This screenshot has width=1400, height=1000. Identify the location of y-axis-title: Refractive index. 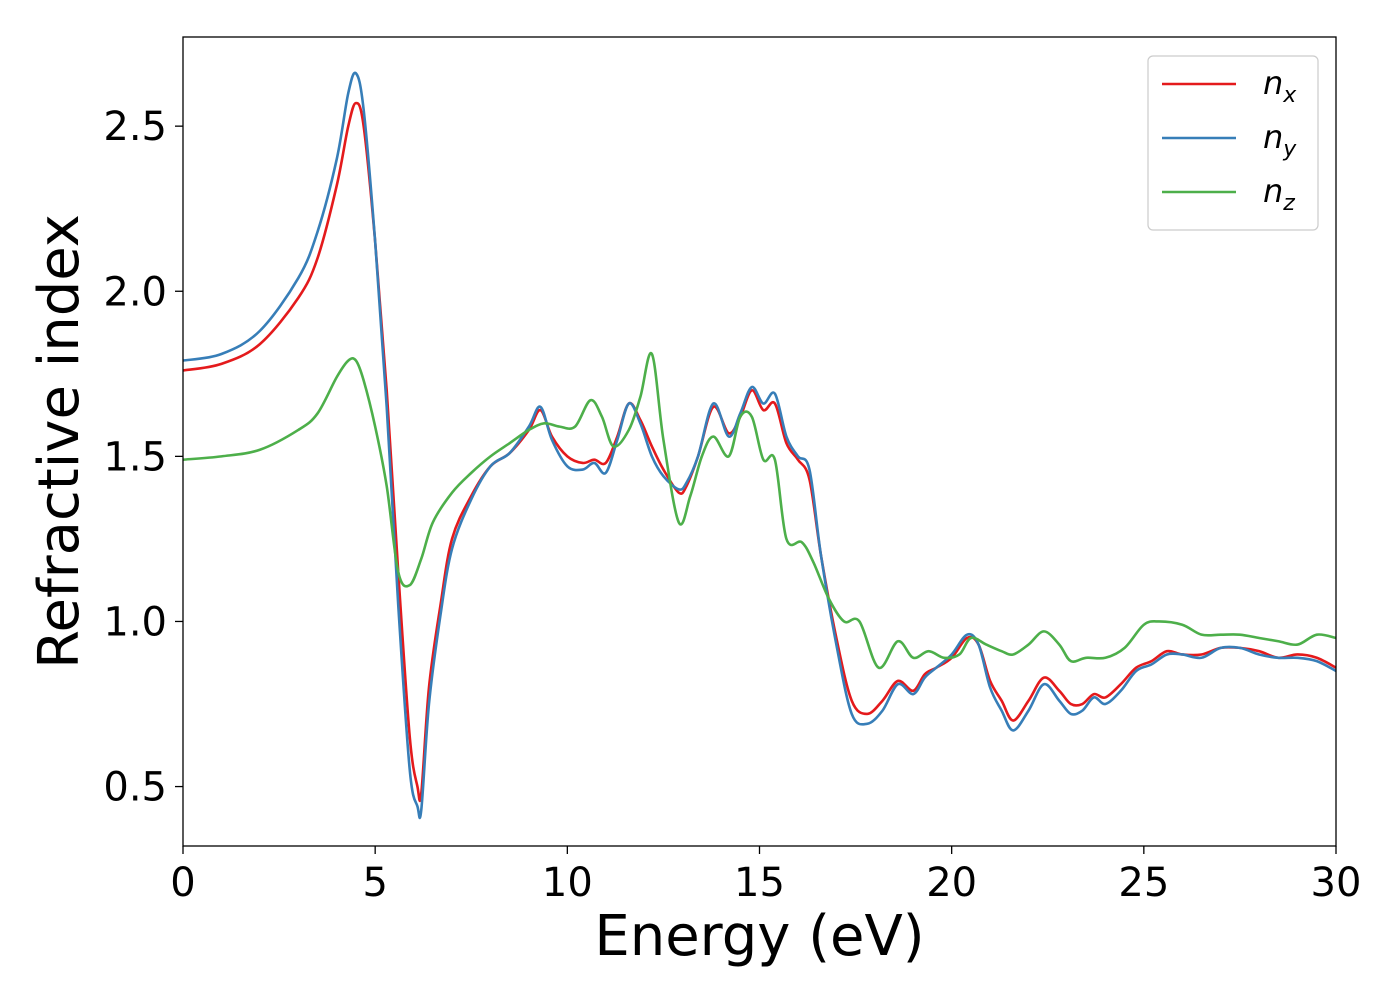
(59, 441).